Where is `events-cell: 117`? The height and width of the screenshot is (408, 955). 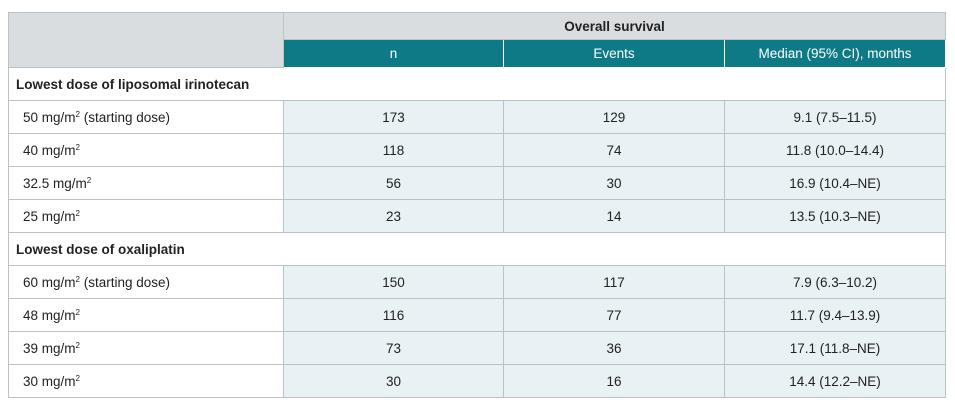
events-cell: 117 is located at coordinates (614, 282).